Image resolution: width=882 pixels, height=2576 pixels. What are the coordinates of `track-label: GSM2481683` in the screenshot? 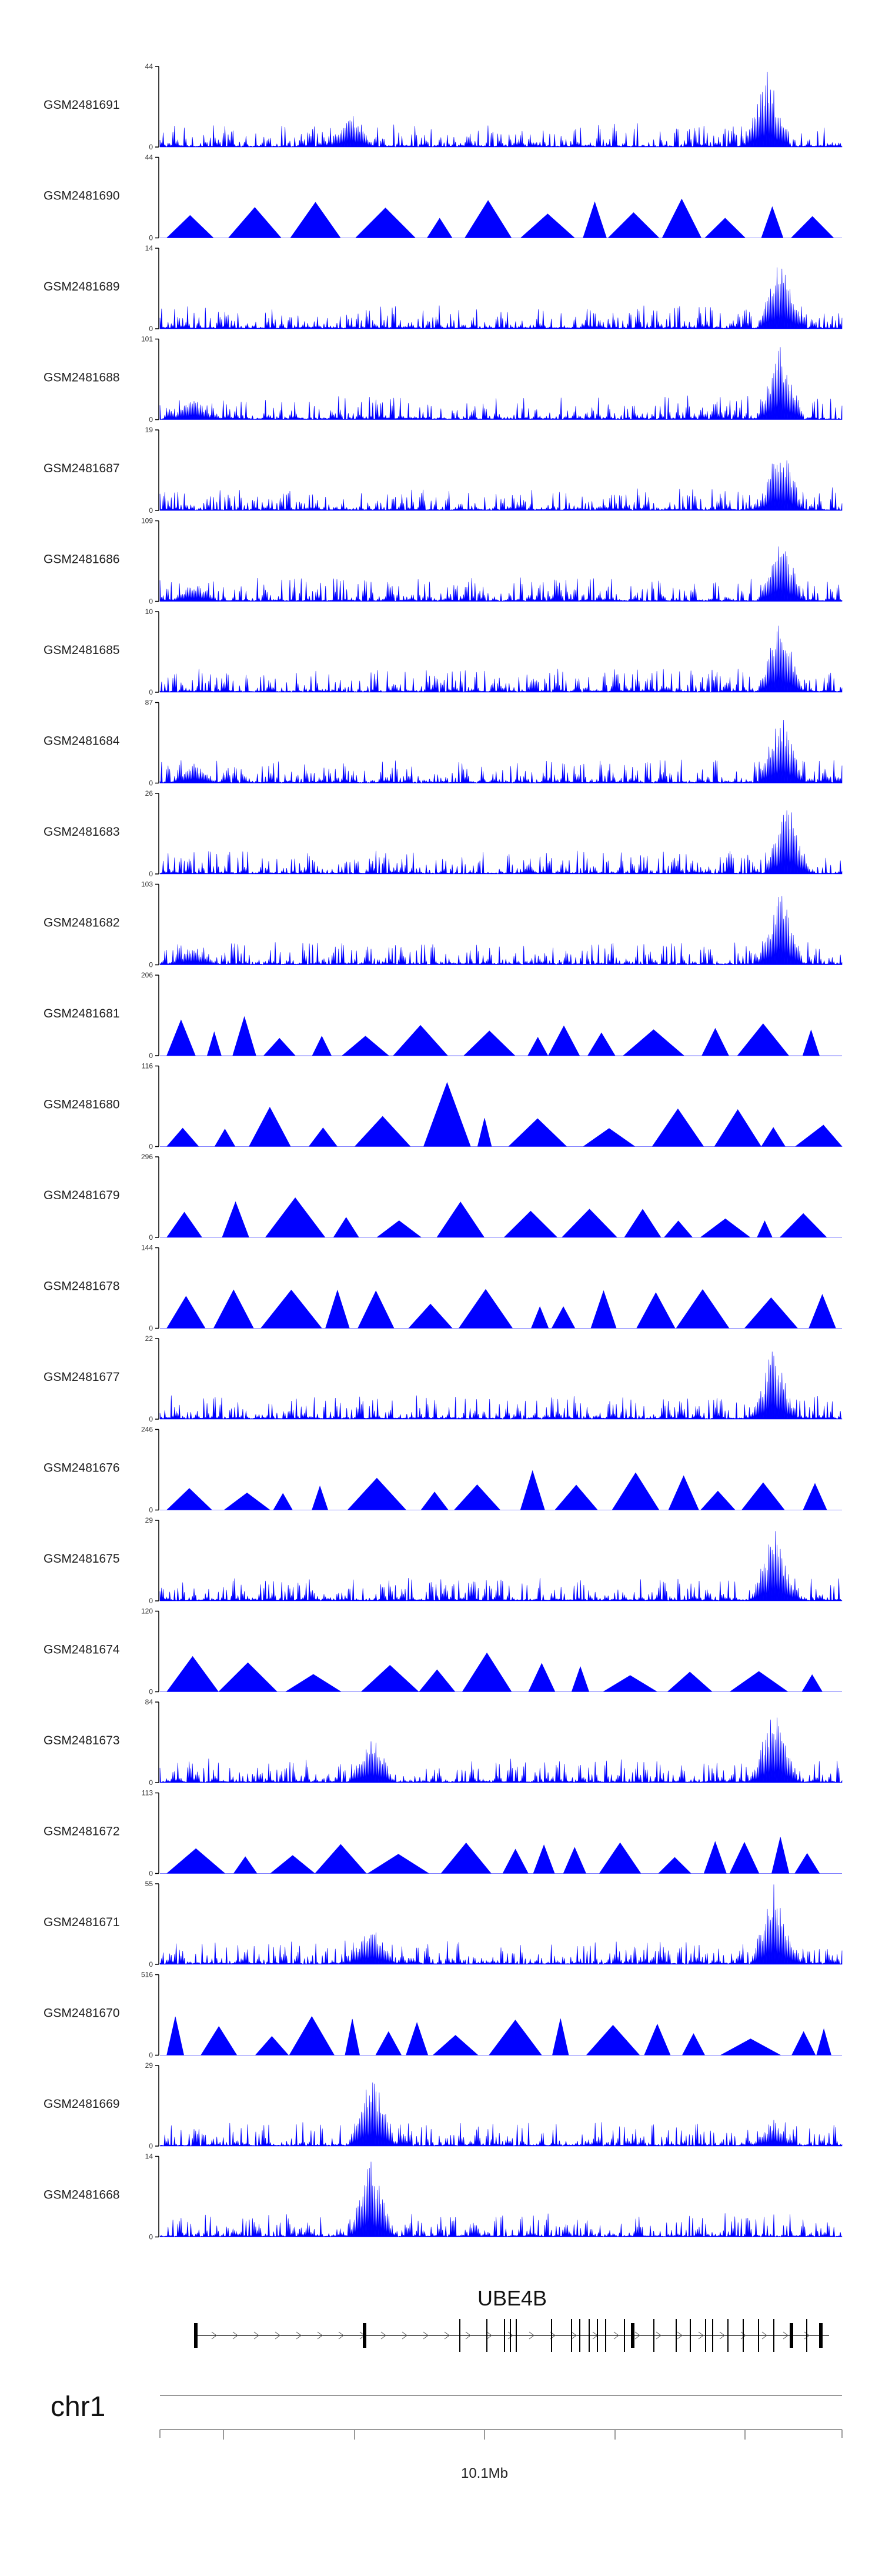 It's located at (82, 832).